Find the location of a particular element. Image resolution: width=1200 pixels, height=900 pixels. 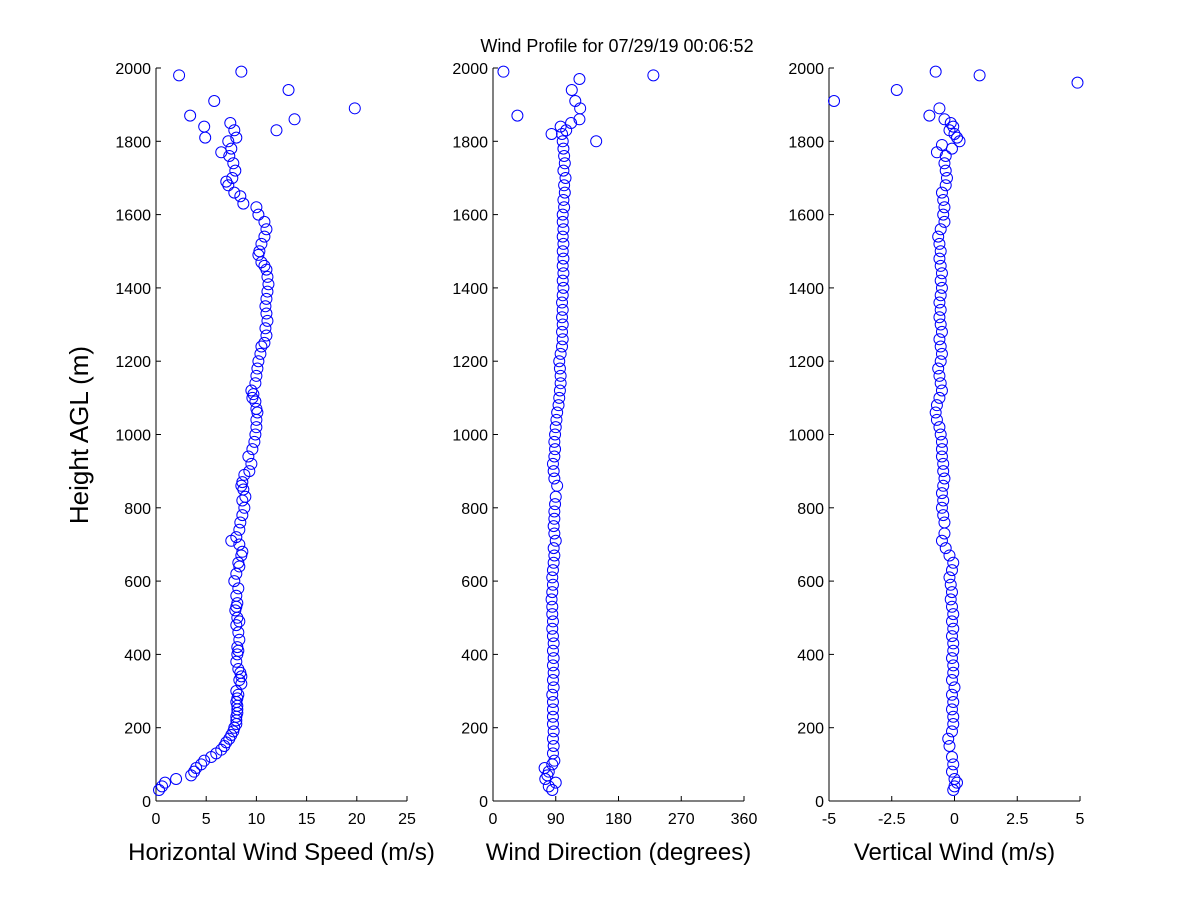

y-tick-label: 1200 is located at coordinates (133, 362).